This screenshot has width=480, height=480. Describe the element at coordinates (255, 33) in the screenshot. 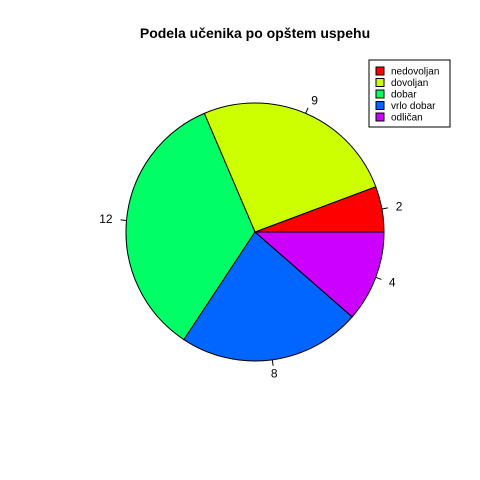

I see `chart-title: Podela učenika po opštem uspehu` at that location.